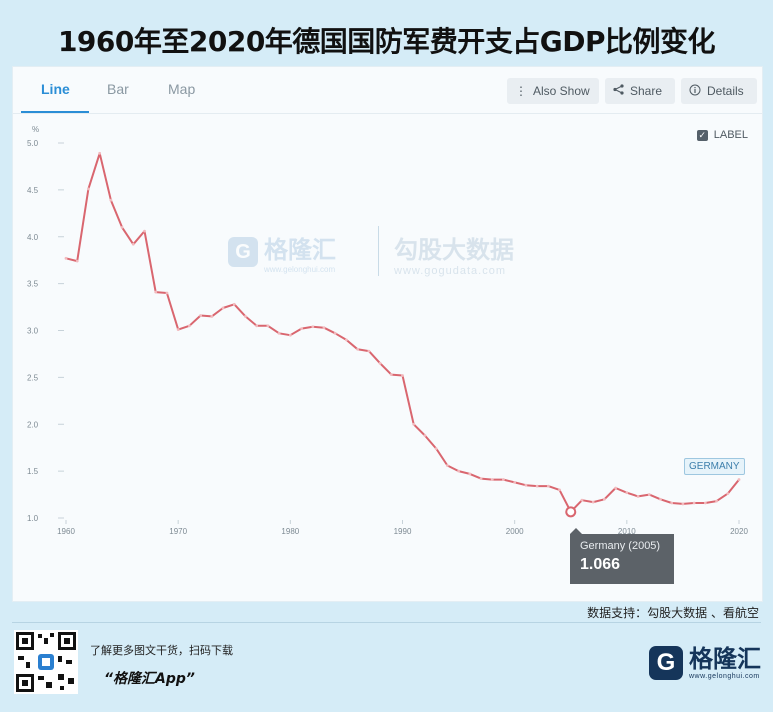 The height and width of the screenshot is (712, 773). I want to click on share-button: Share, so click(640, 91).